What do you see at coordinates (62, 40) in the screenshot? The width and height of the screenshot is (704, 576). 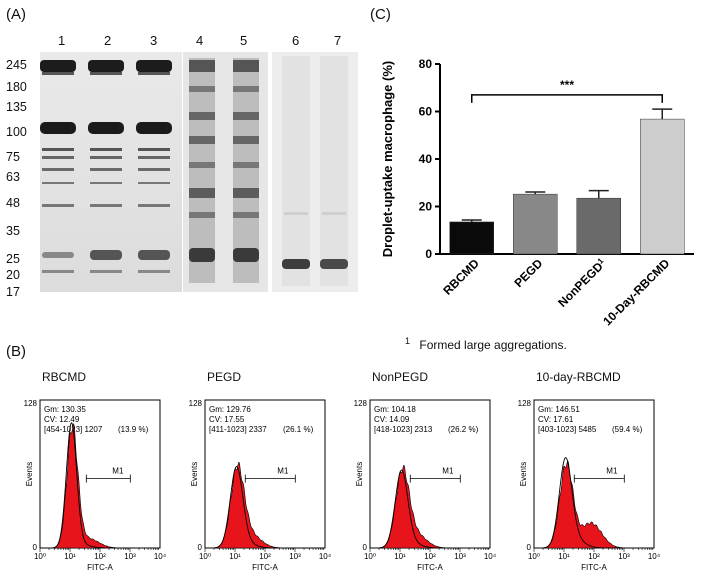 I see `lane-number: 1` at bounding box center [62, 40].